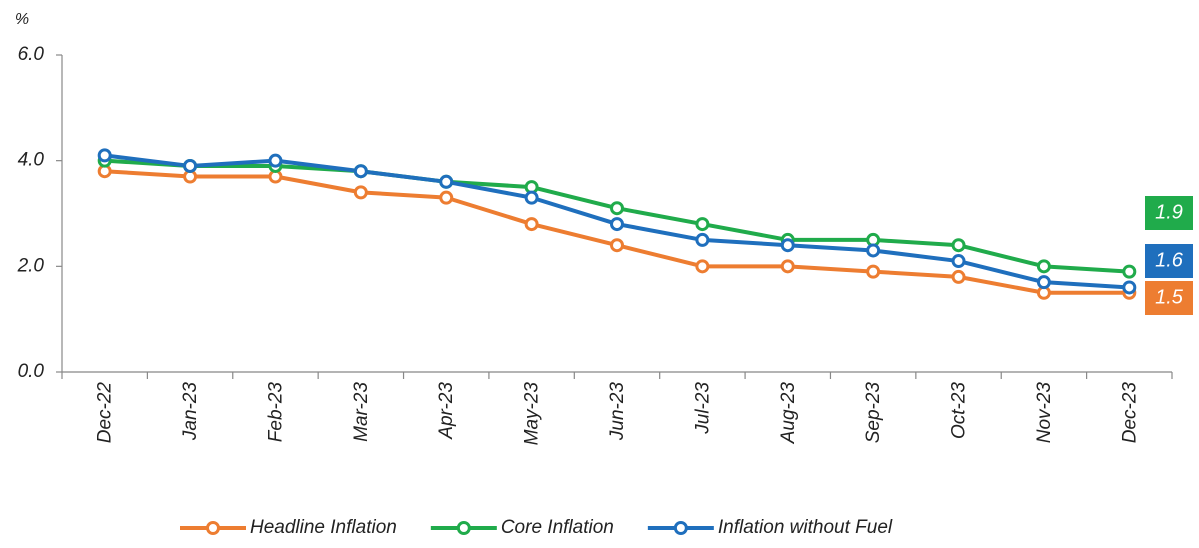  Describe the element at coordinates (361, 412) in the screenshot. I see `x-tick-label: Mar-23` at that location.